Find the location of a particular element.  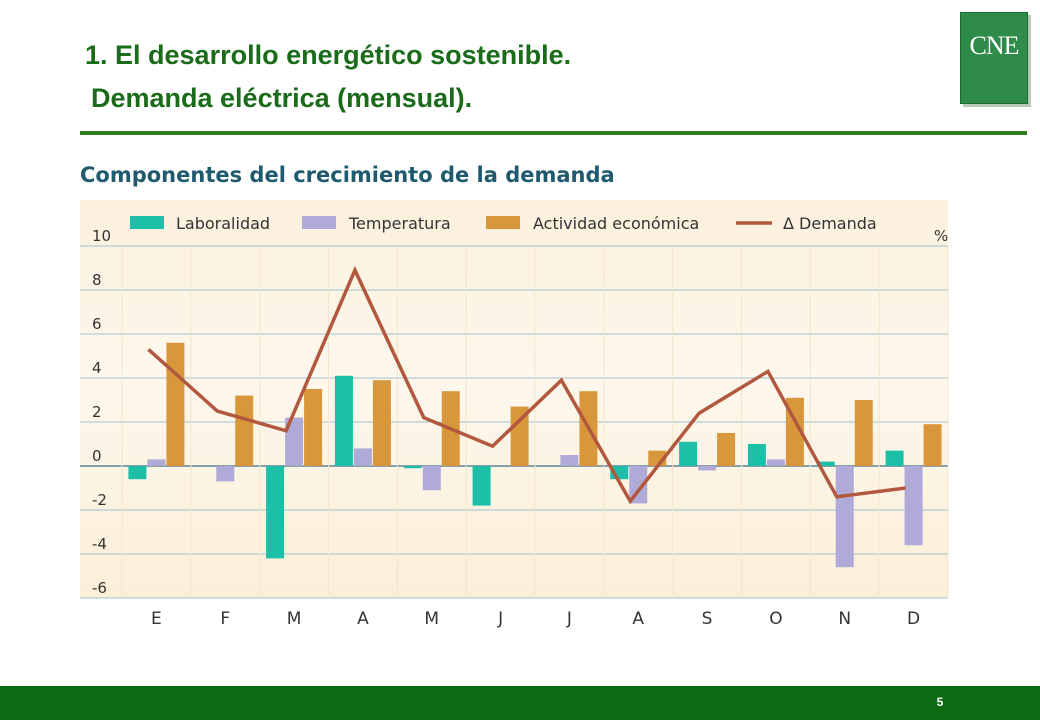

y-tick-label: -4 is located at coordinates (99, 544).